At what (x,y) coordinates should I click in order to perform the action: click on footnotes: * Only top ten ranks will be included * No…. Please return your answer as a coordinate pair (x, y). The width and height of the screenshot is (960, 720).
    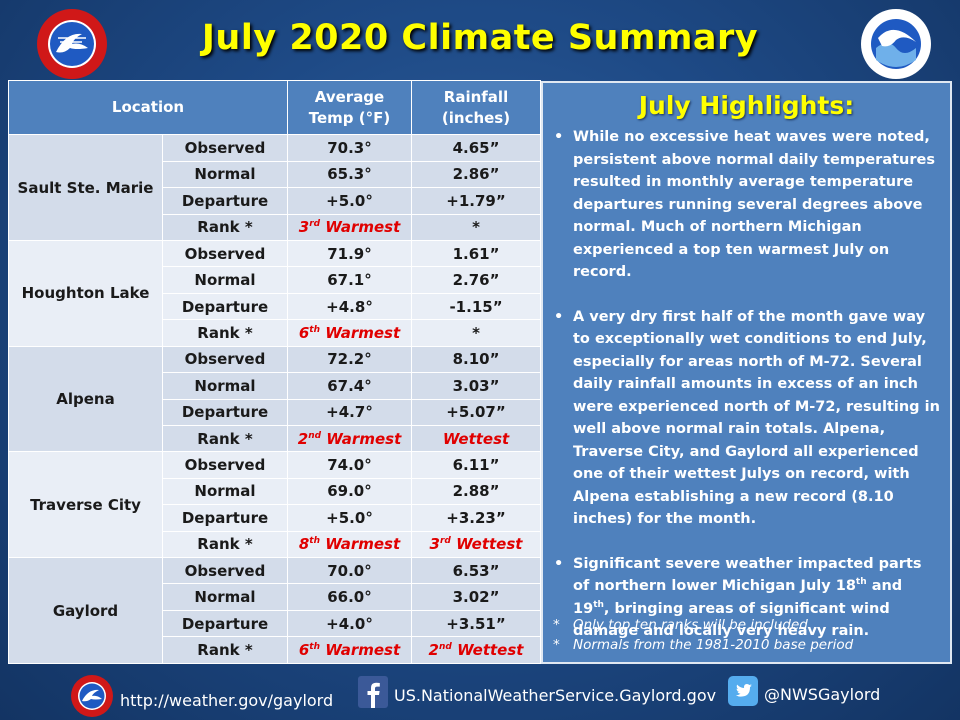
    Looking at the image, I should click on (746, 635).